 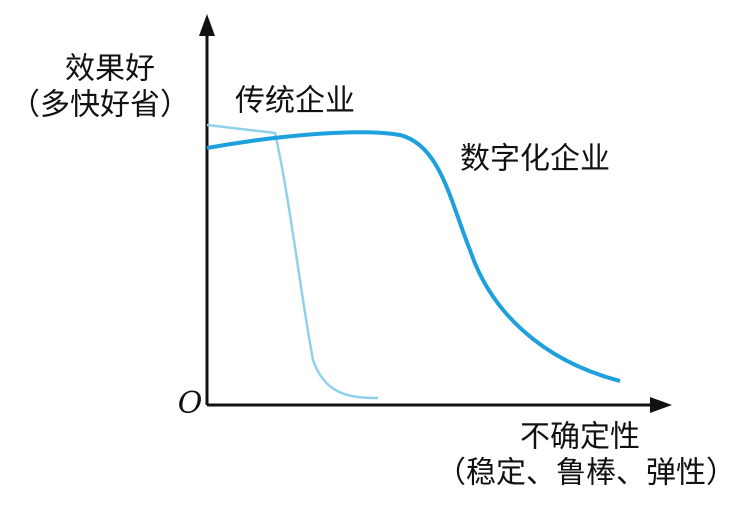 I want to click on curve-label: 传统企业, so click(x=295, y=101).